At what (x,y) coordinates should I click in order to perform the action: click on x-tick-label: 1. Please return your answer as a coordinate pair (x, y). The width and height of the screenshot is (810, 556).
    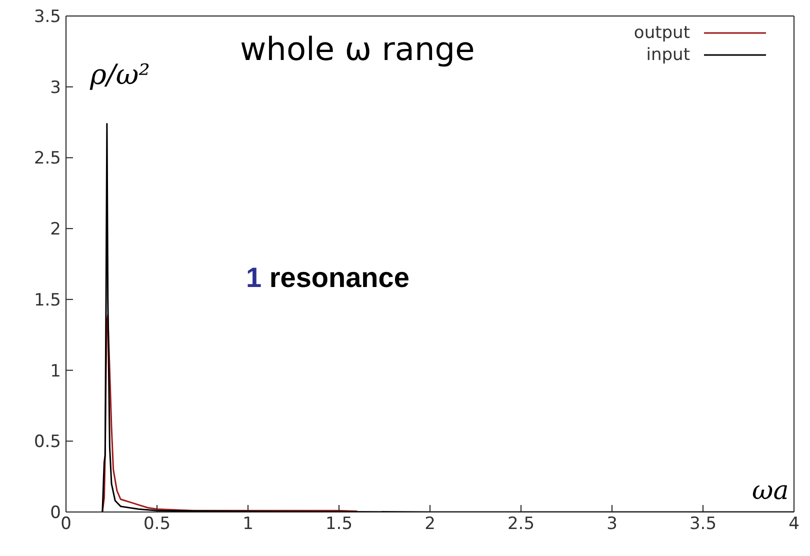
    Looking at the image, I should click on (248, 524).